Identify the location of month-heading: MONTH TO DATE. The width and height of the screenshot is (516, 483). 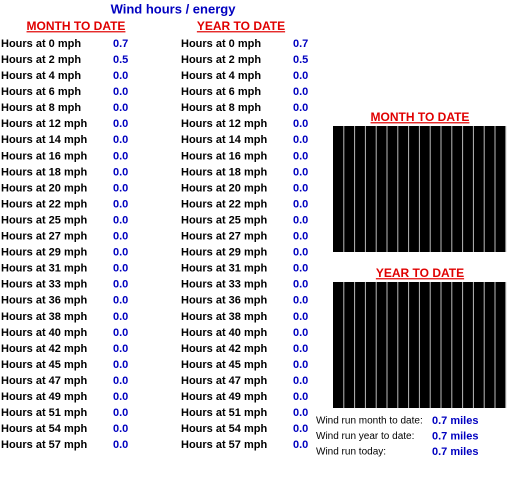
(76, 26).